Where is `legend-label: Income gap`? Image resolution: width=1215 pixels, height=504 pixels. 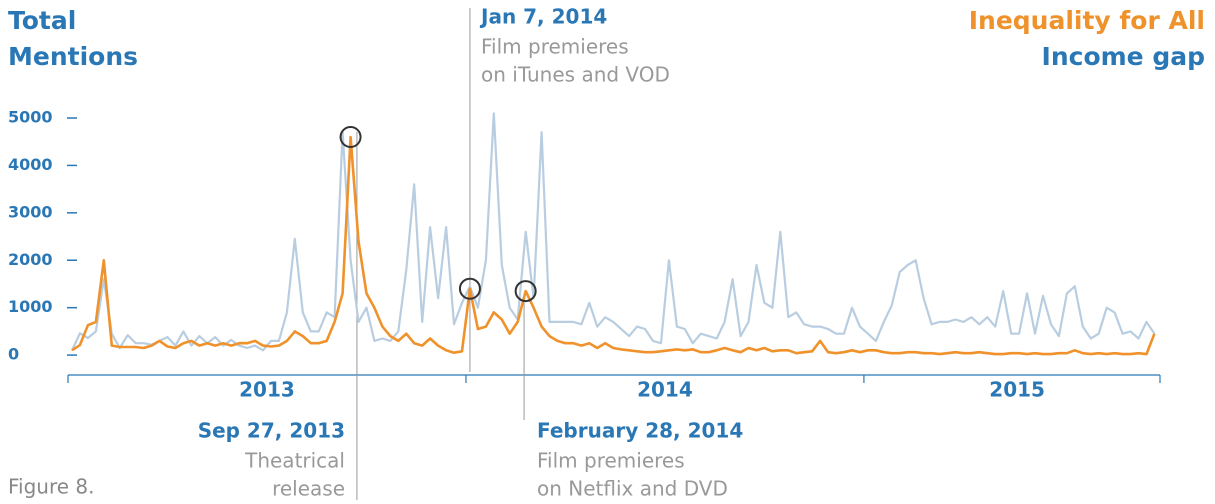
legend-label: Income gap is located at coordinates (1123, 56).